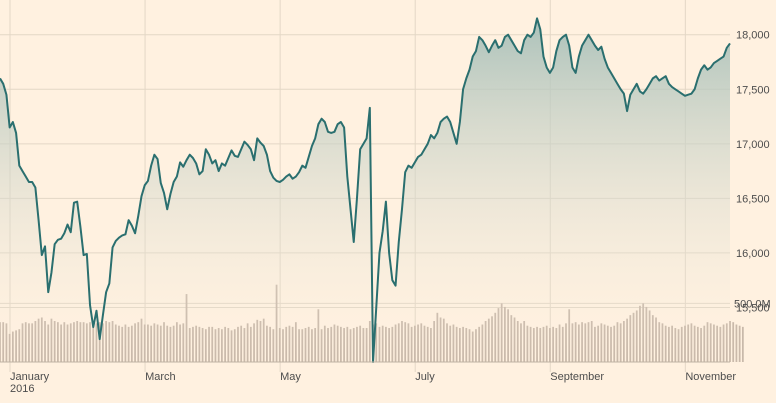 The width and height of the screenshot is (776, 403). What do you see at coordinates (753, 90) in the screenshot?
I see `y-tick-label: 17,500` at bounding box center [753, 90].